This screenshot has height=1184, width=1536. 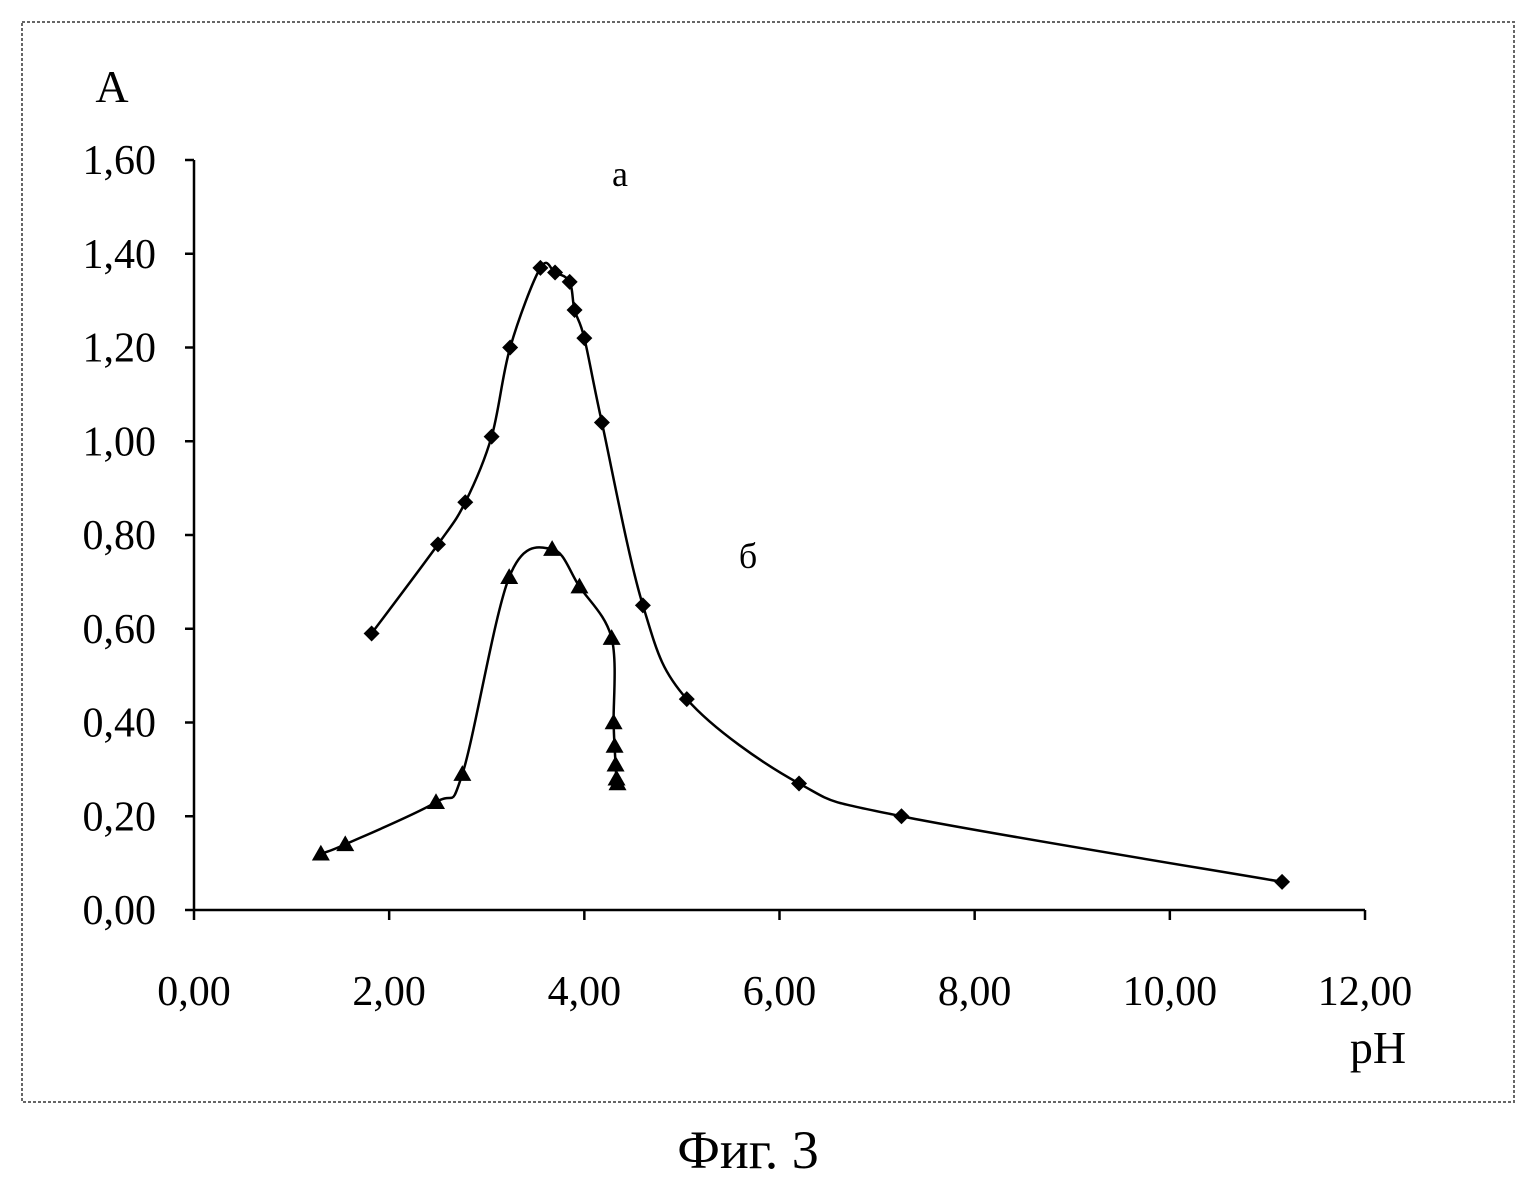 What do you see at coordinates (120, 911) in the screenshot?
I see `y-tick-label: 0,00` at bounding box center [120, 911].